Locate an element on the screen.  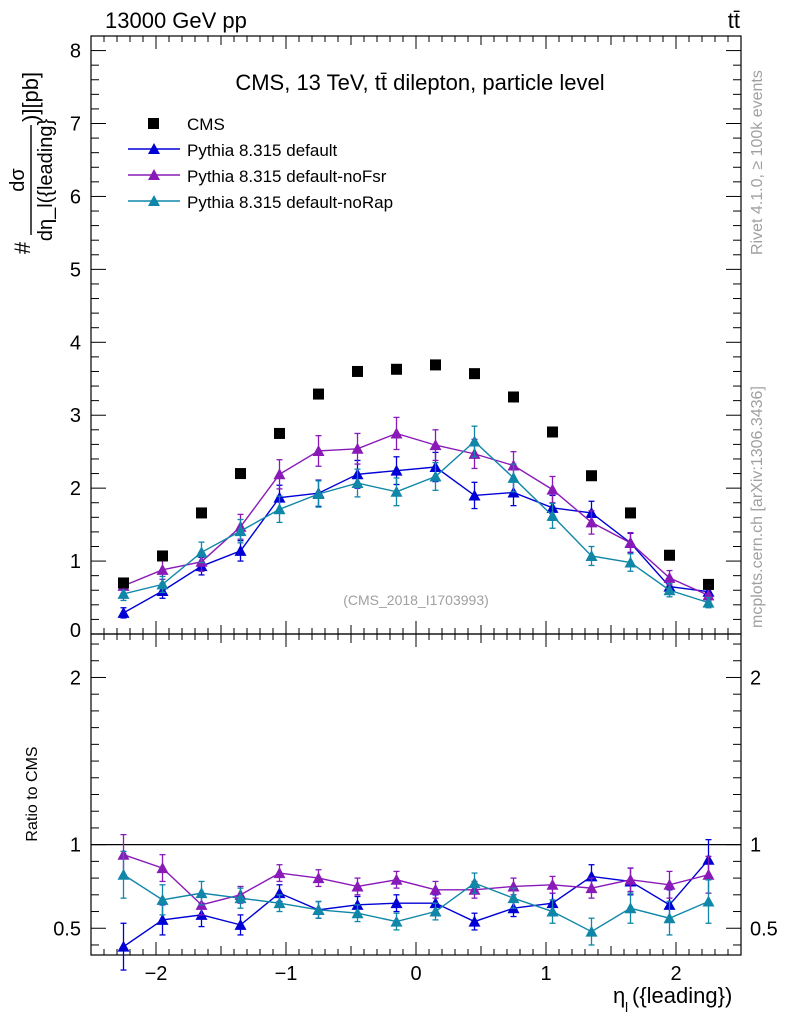
y-tick-label-top: 2 is located at coordinates (75, 489).